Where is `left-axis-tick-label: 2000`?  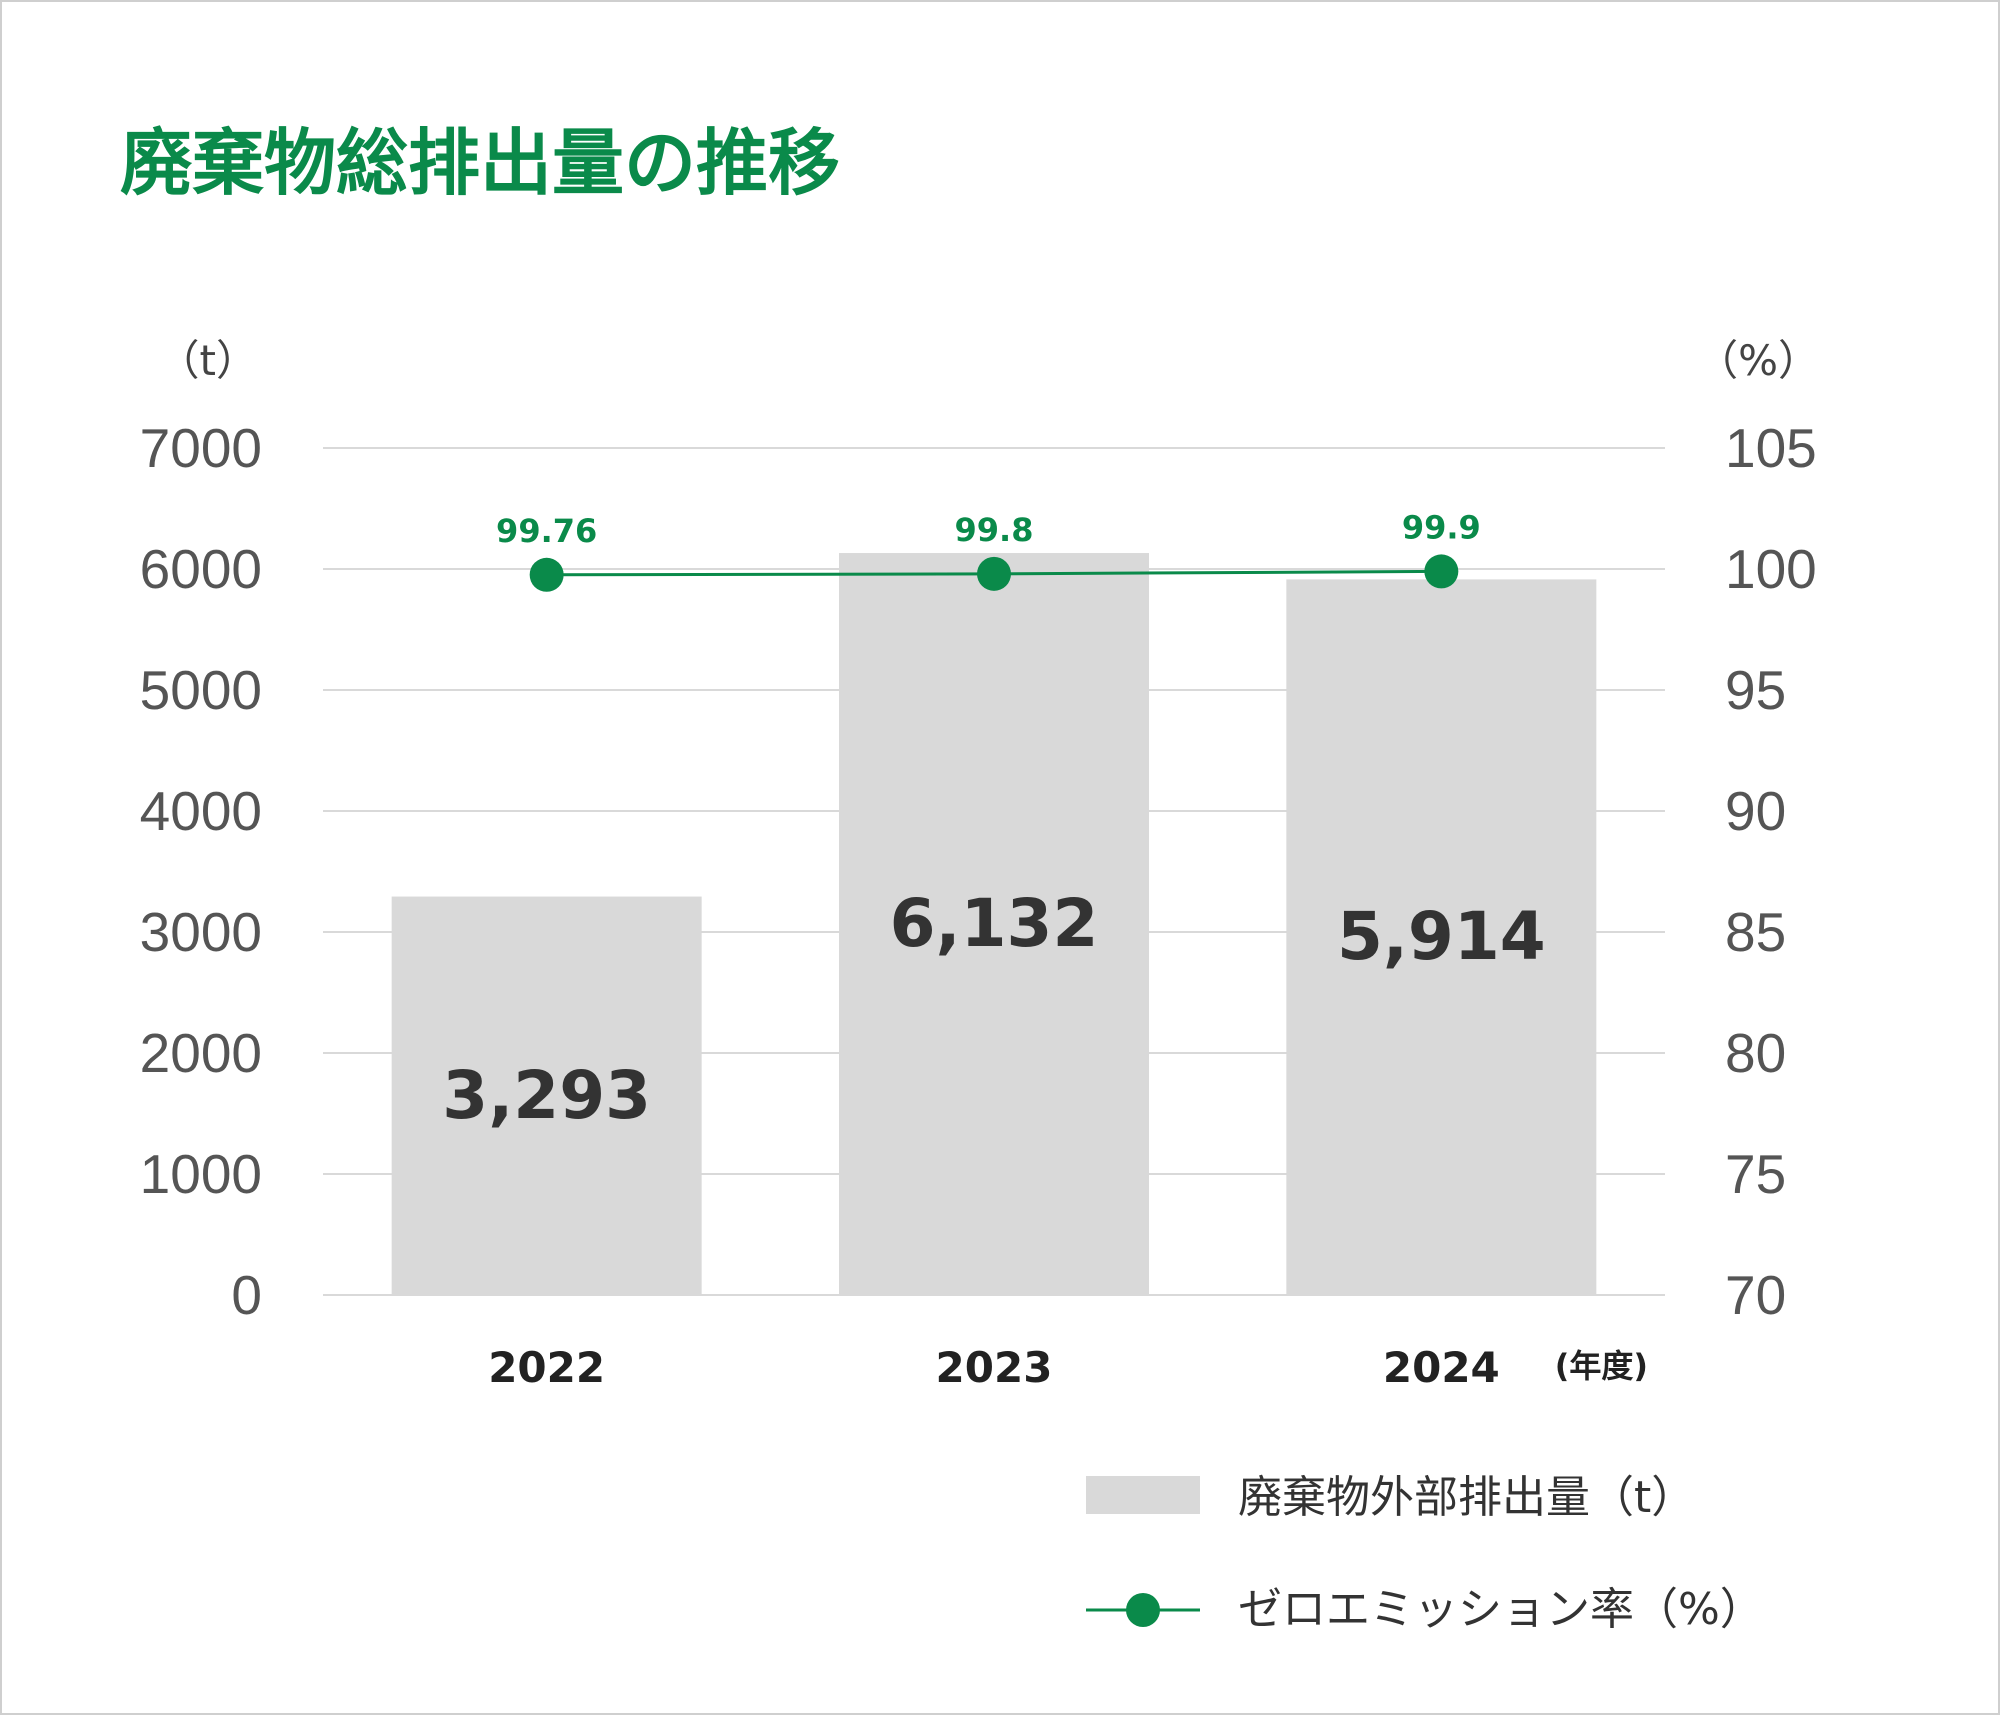 left-axis-tick-label: 2000 is located at coordinates (201, 1053).